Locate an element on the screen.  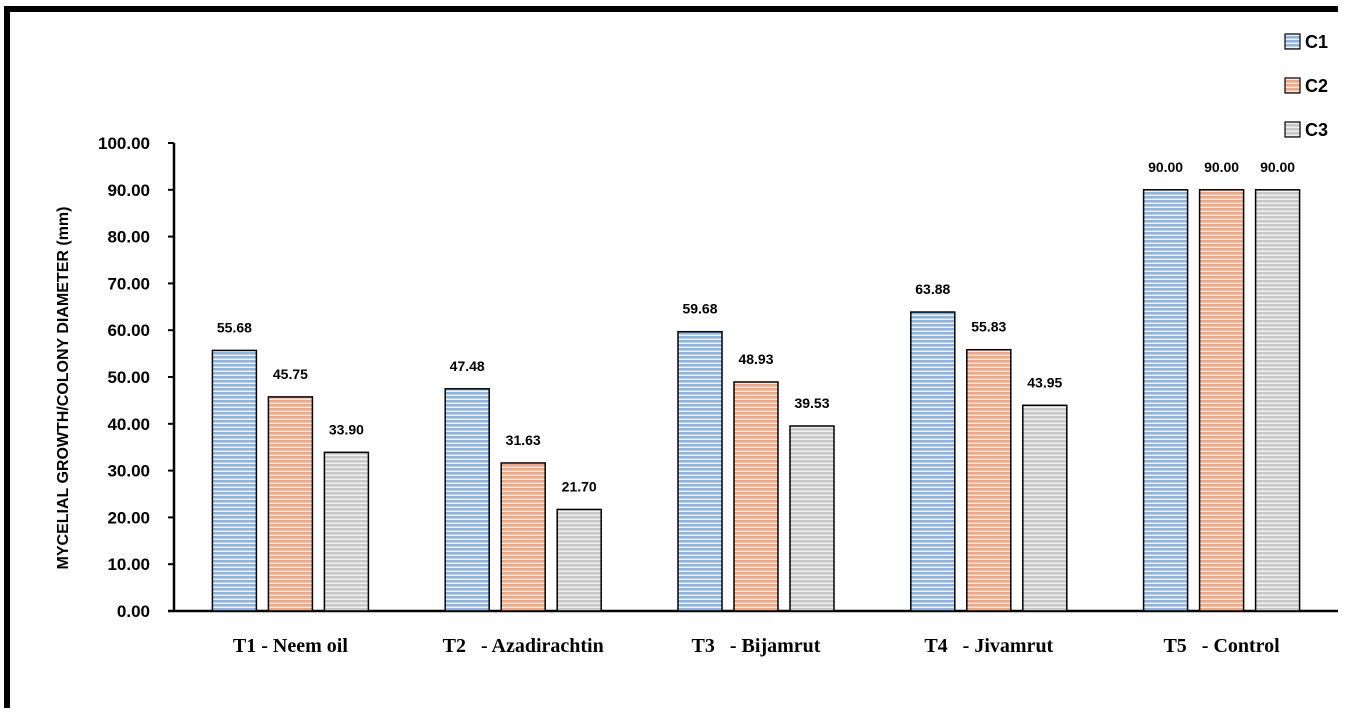
y-tick-label: 60.00 is located at coordinates (128, 330).